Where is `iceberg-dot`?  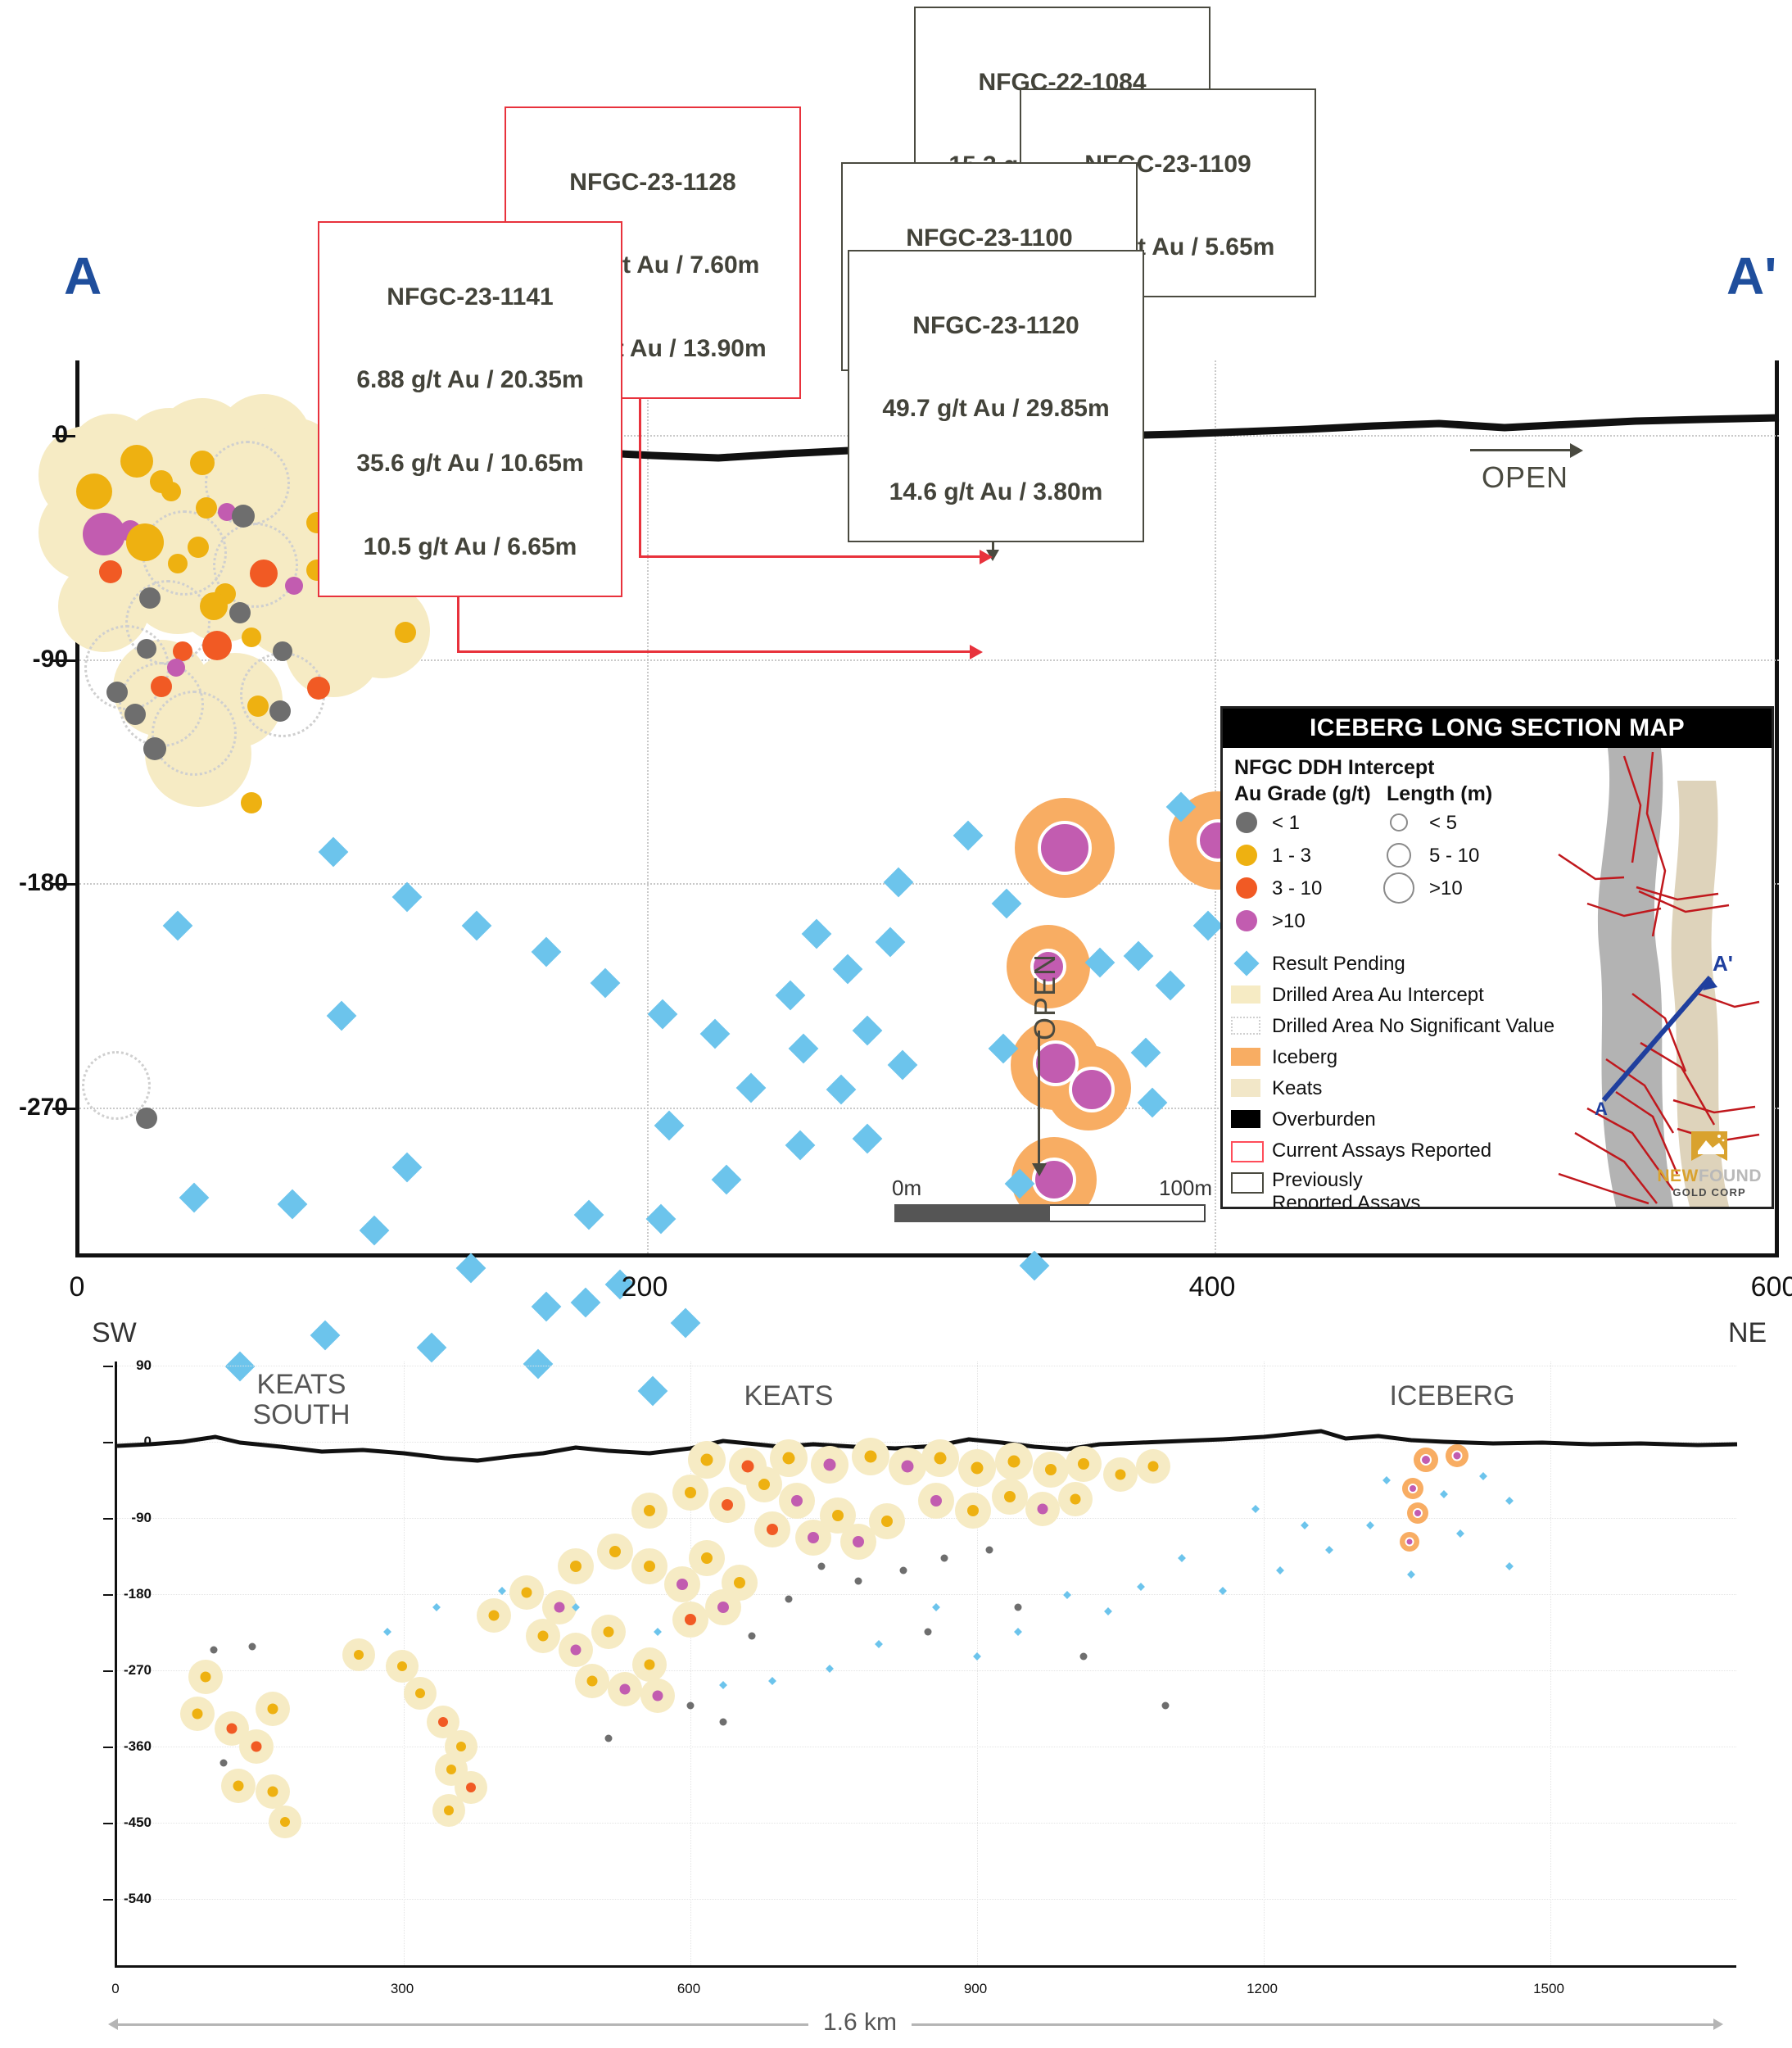 iceberg-dot is located at coordinates (1054, 1180).